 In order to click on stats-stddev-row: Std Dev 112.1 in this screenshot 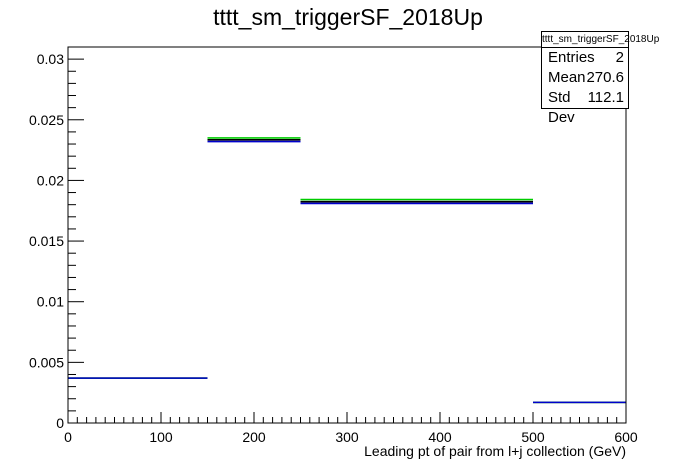, I will do `click(585, 107)`.